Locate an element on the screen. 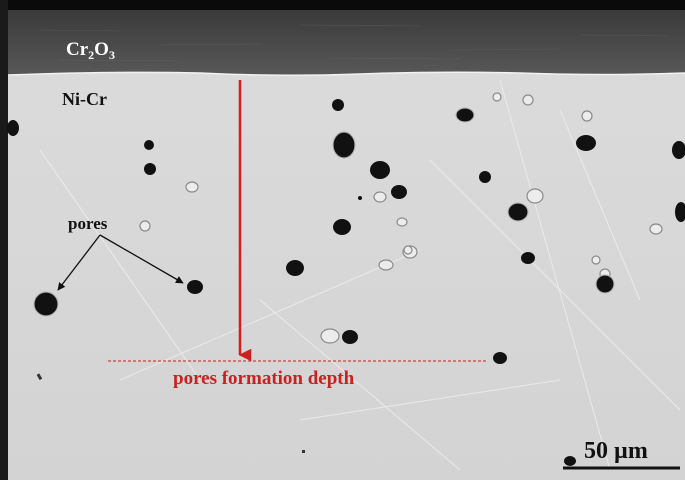 The width and height of the screenshot is (685, 480). cr2o3-oxide-layer is located at coordinates (346, 43).